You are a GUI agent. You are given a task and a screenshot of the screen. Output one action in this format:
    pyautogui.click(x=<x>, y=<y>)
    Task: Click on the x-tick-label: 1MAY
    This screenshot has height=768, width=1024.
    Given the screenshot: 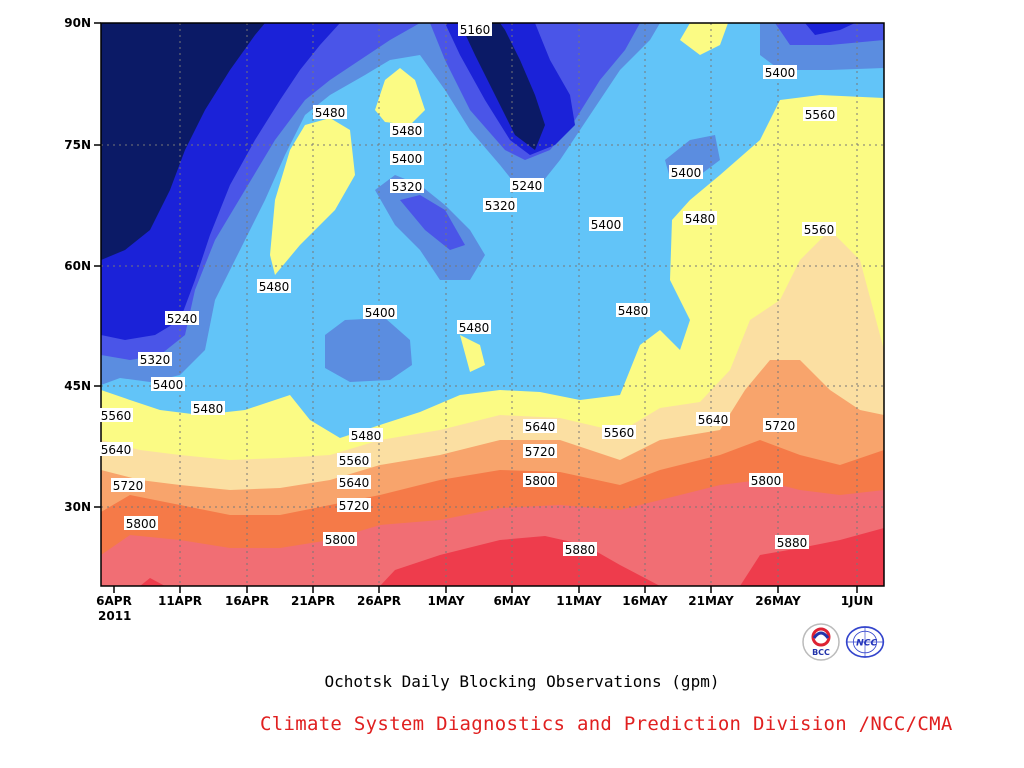 What is the action you would take?
    pyautogui.click(x=445, y=601)
    